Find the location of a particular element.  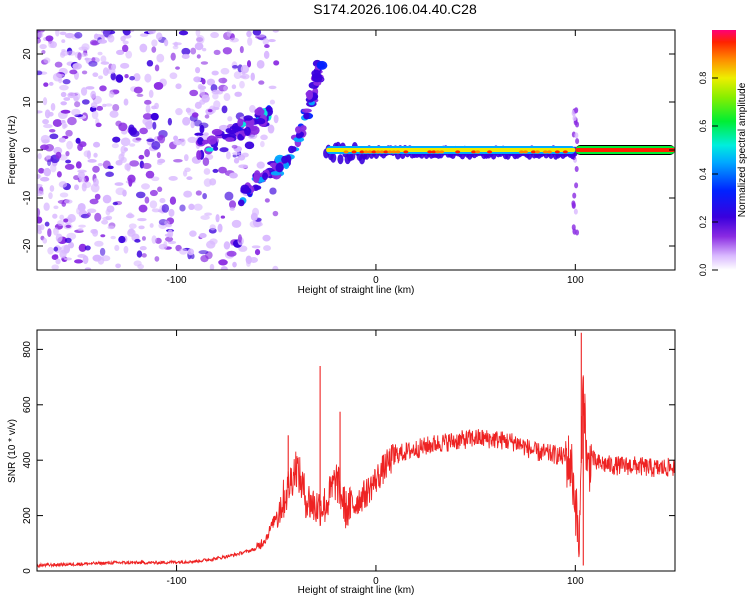

spectrogram-ylabel: Frequency (Hz) is located at coordinates (12, 150).